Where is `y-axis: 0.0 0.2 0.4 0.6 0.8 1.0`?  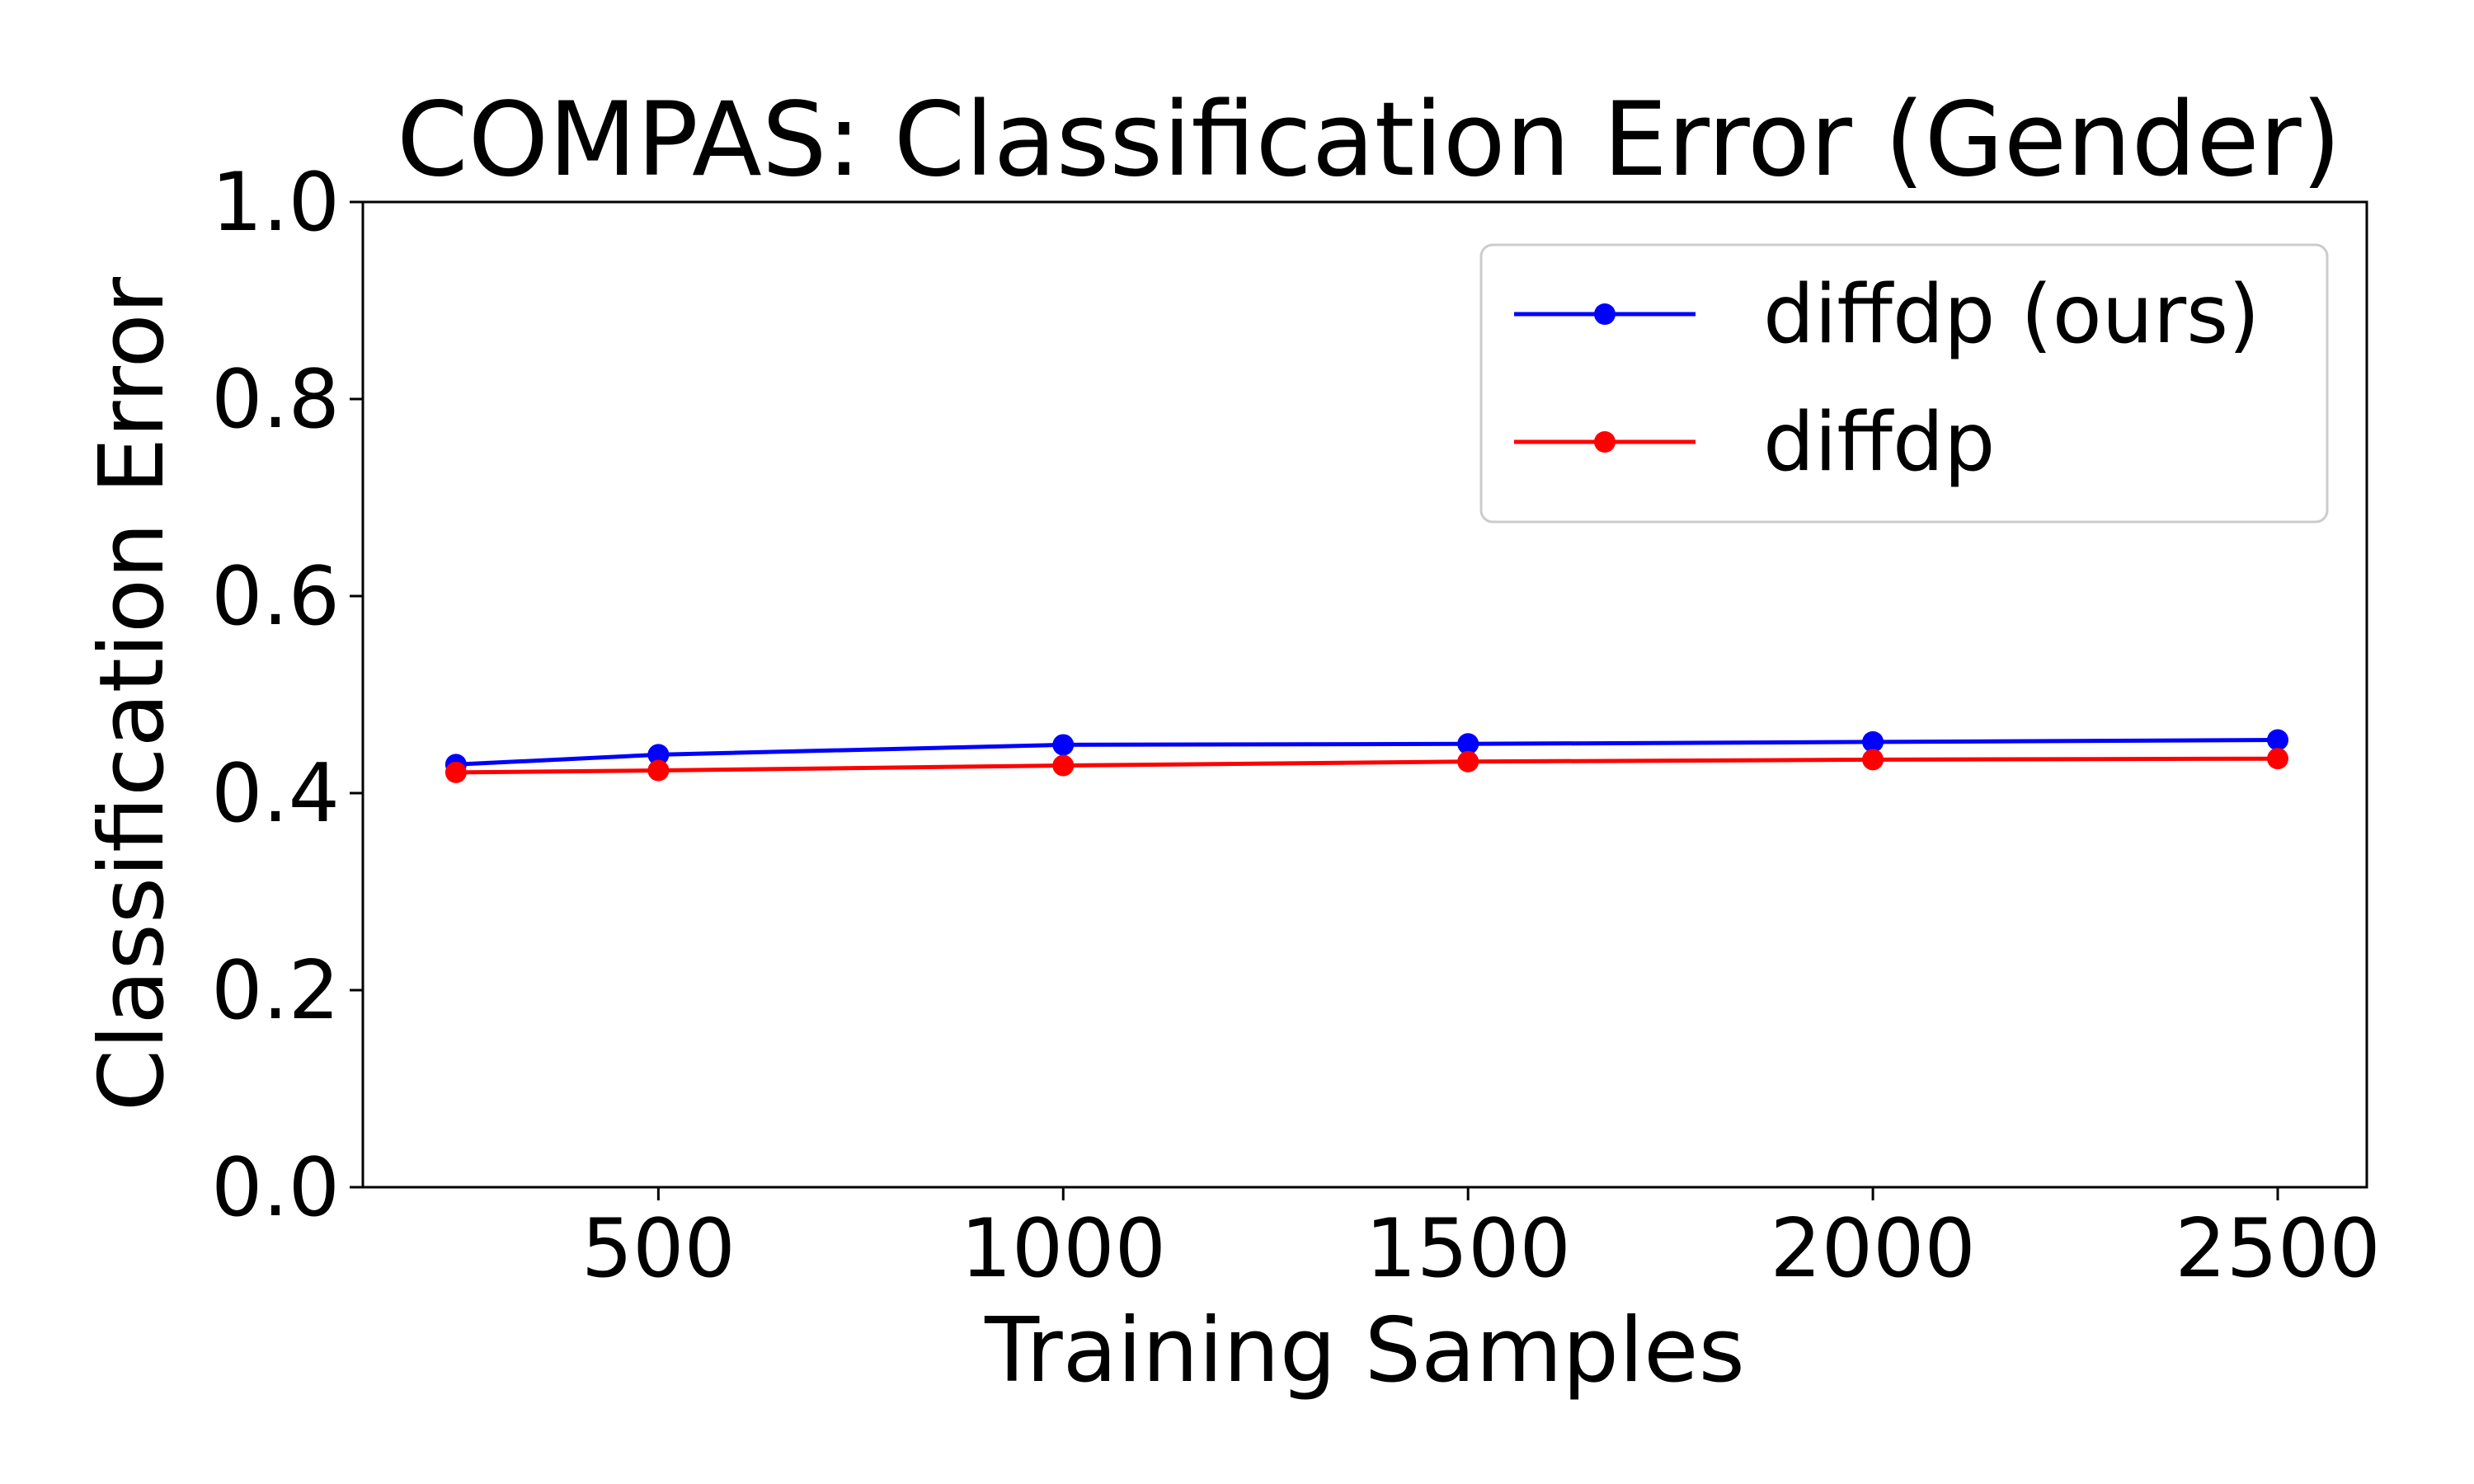
y-axis: 0.0 0.2 0.4 0.6 0.8 1.0 is located at coordinates (287, 695).